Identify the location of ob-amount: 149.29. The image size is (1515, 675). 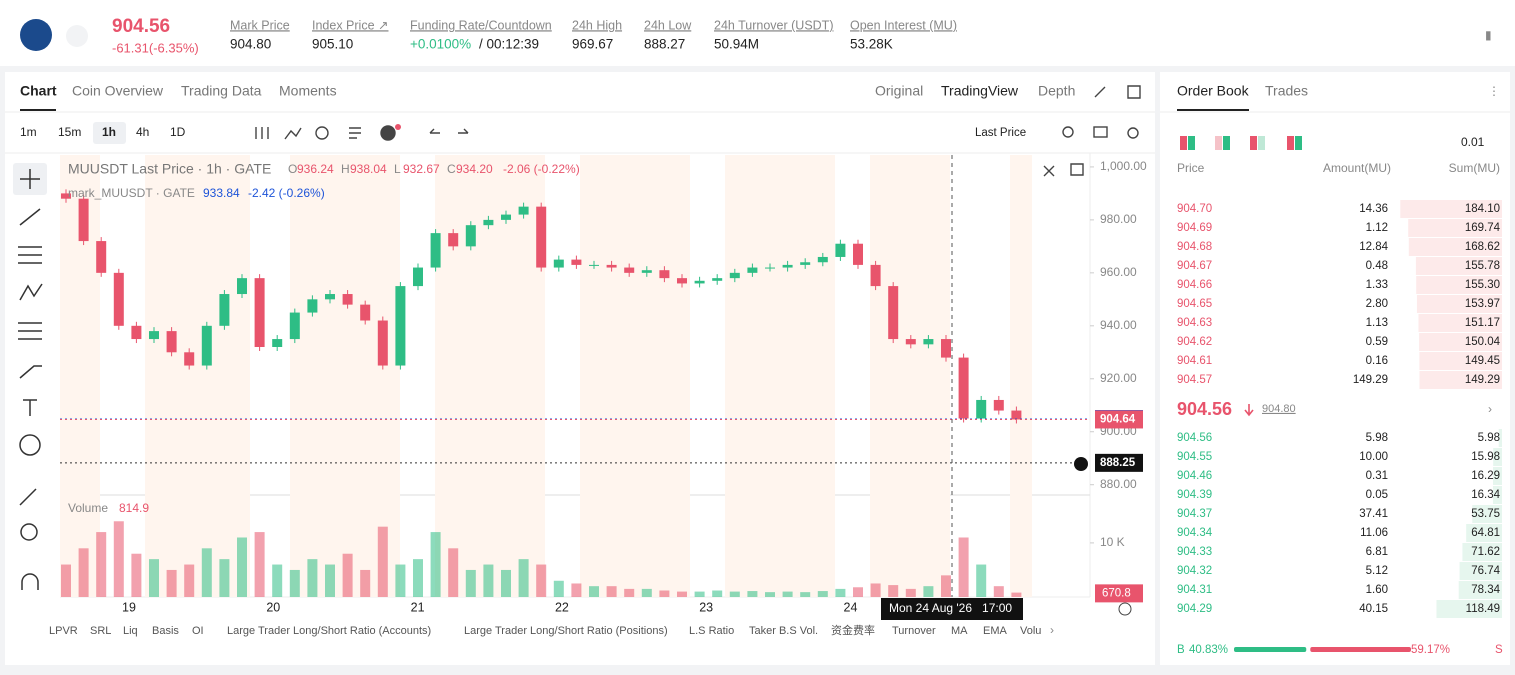
(1370, 380).